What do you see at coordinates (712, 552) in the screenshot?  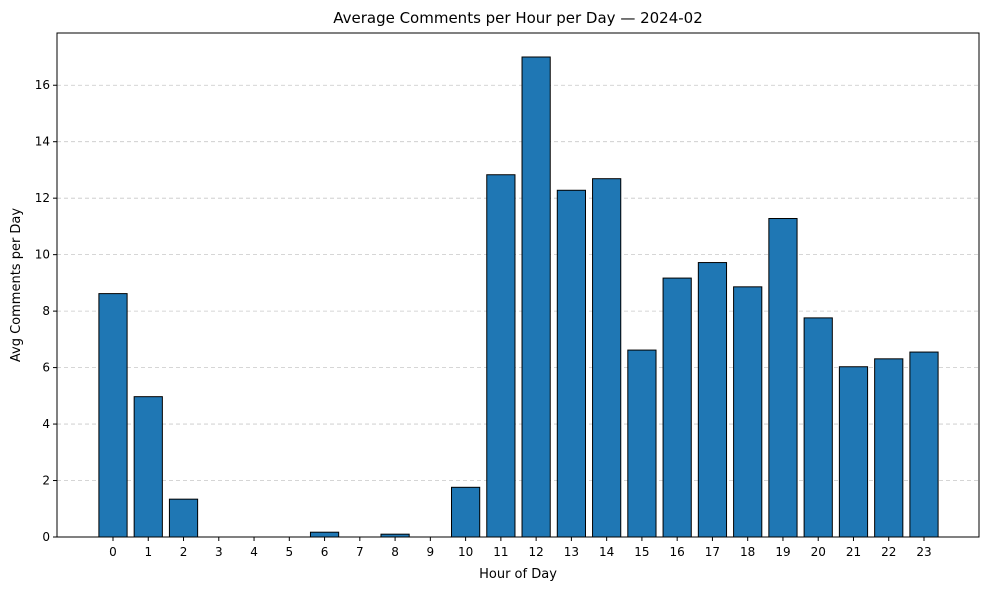 I see `x-tick-label: 17` at bounding box center [712, 552].